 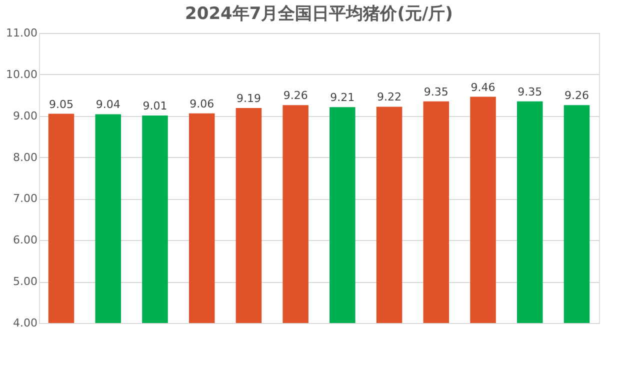 I want to click on data-label: 9.06, so click(x=202, y=103).